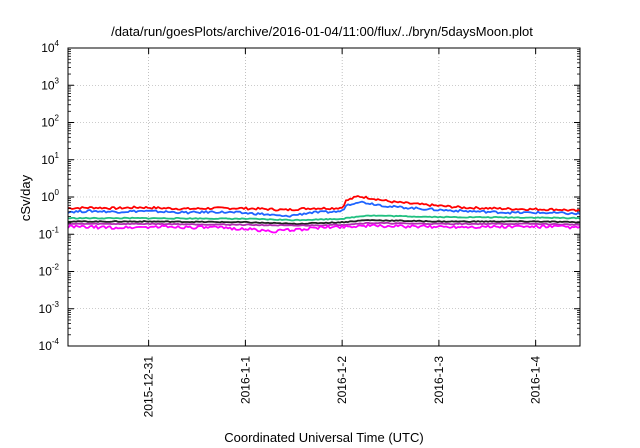  I want to click on x-tick-label: 2016-1-1, so click(245, 380).